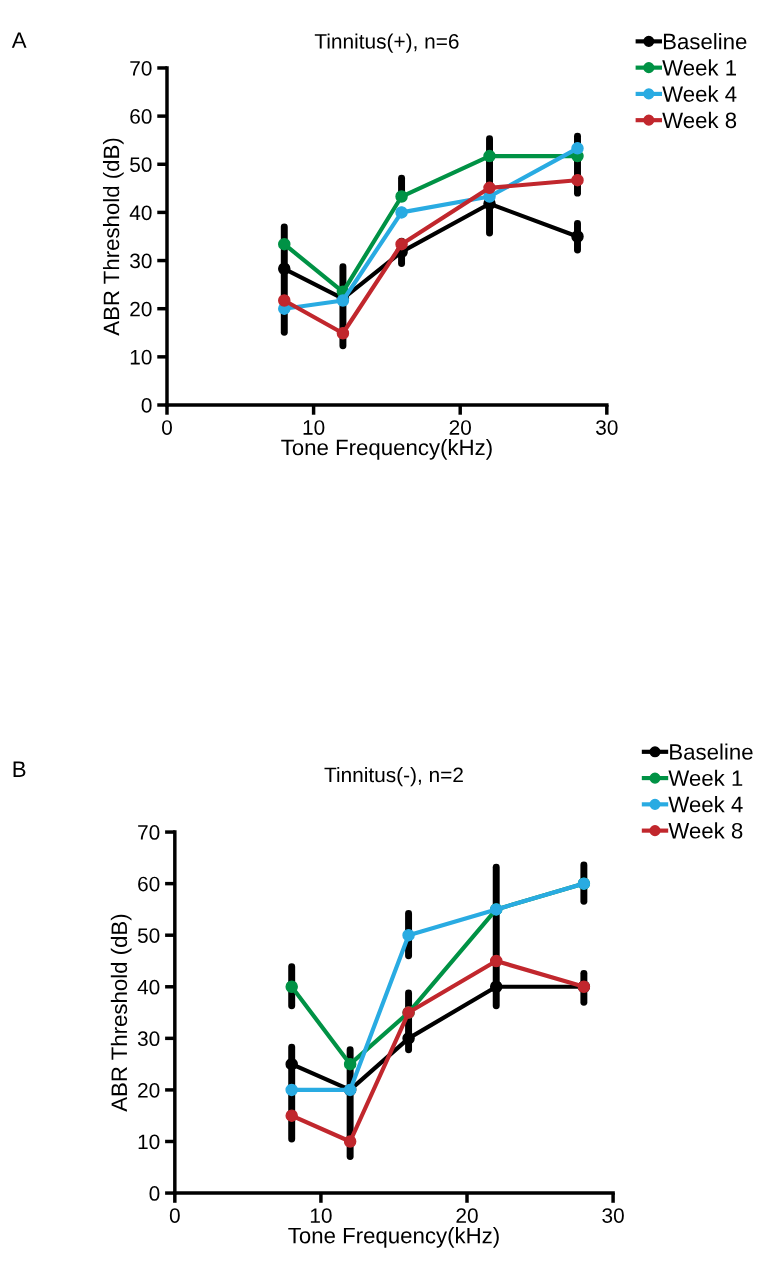  What do you see at coordinates (386, 43) in the screenshot?
I see `chart-title: Tinnitus(+), n=6` at bounding box center [386, 43].